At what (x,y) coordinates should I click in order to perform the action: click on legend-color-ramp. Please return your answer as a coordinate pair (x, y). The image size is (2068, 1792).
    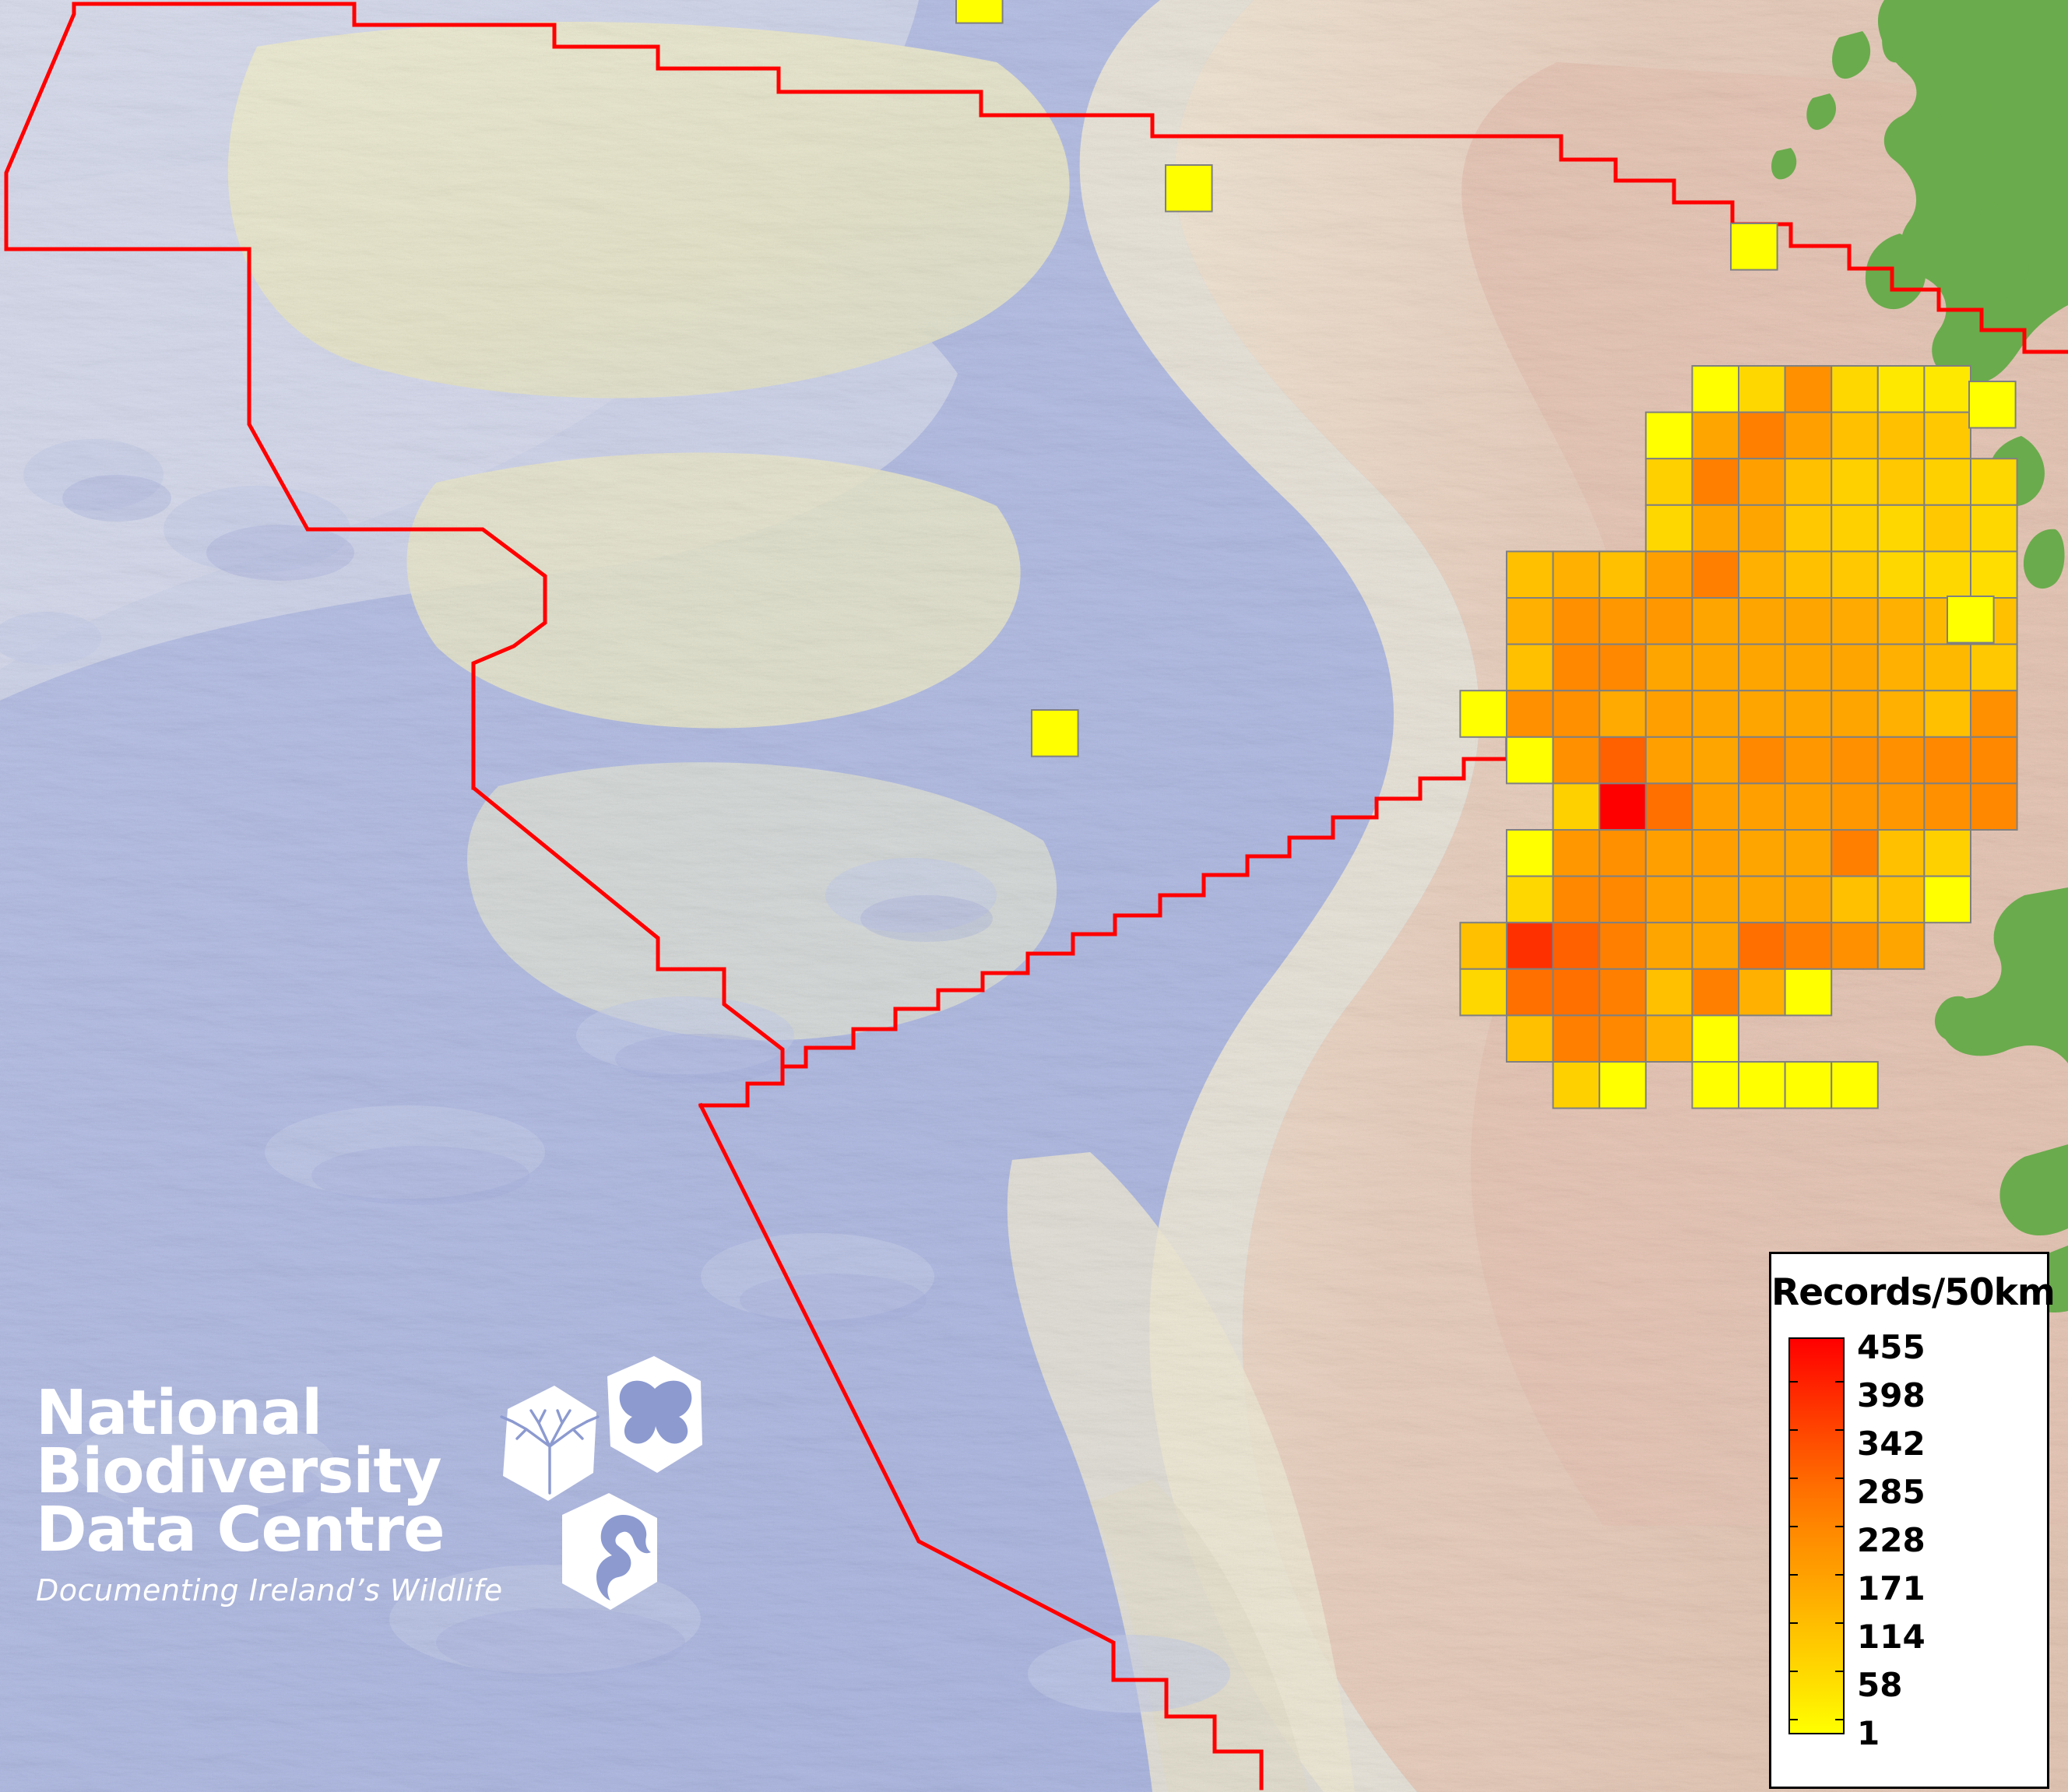
    Looking at the image, I should click on (1817, 1535).